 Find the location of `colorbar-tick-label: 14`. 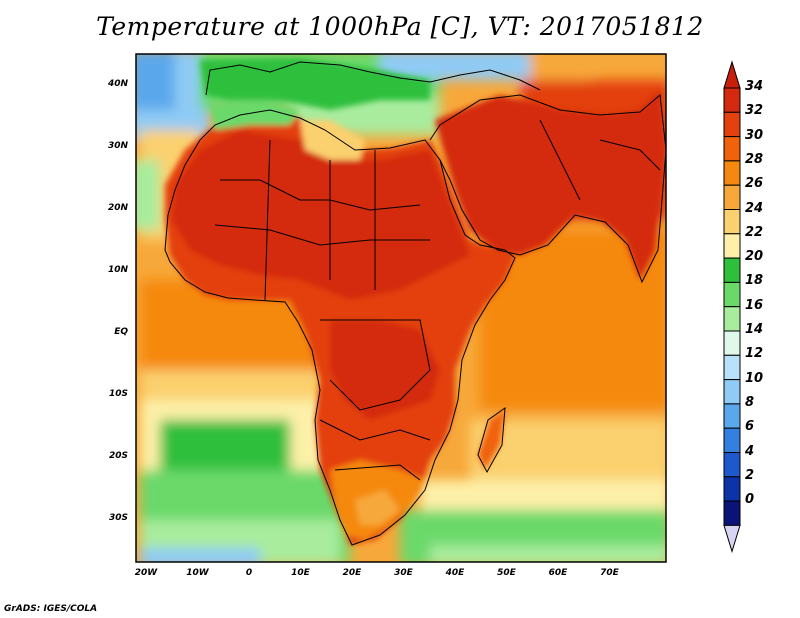

colorbar-tick-label: 14 is located at coordinates (754, 329).